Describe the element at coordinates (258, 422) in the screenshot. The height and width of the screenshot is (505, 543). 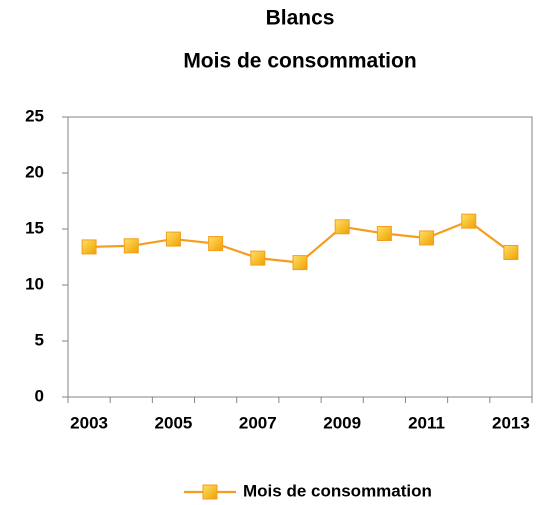
I see `x-tick-label: 2007` at that location.